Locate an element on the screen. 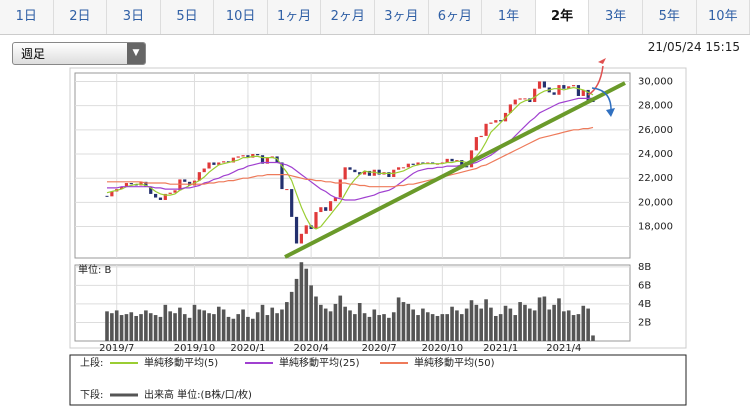 The image size is (750, 406). legend-label: 単純移動平均(5) is located at coordinates (181, 362).